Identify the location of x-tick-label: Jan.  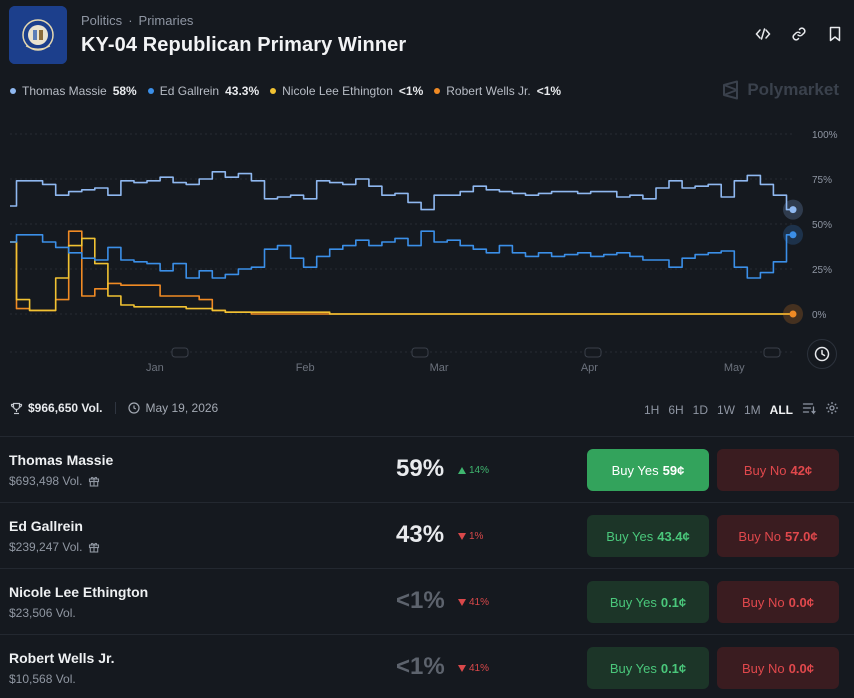
(155, 368).